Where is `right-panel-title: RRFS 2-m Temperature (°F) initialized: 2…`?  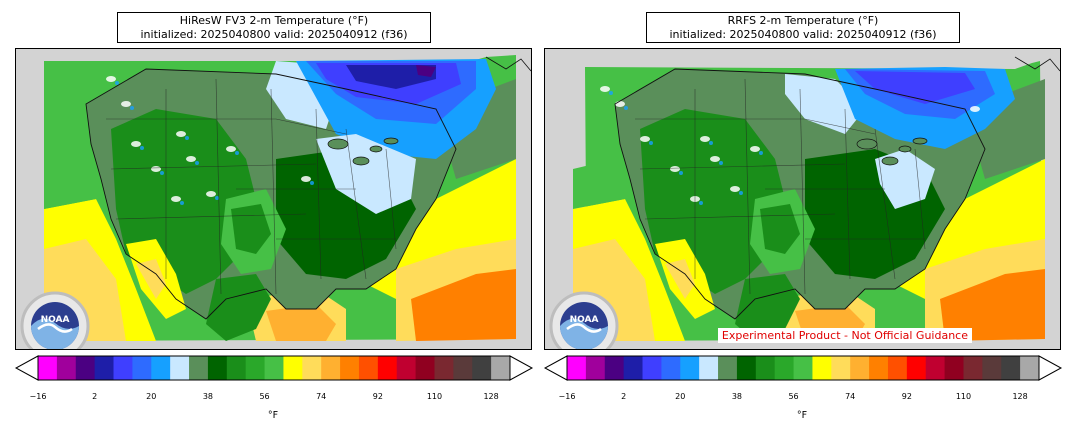
right-panel-title: RRFS 2-m Temperature (°F) initialized: 2… is located at coordinates (803, 27).